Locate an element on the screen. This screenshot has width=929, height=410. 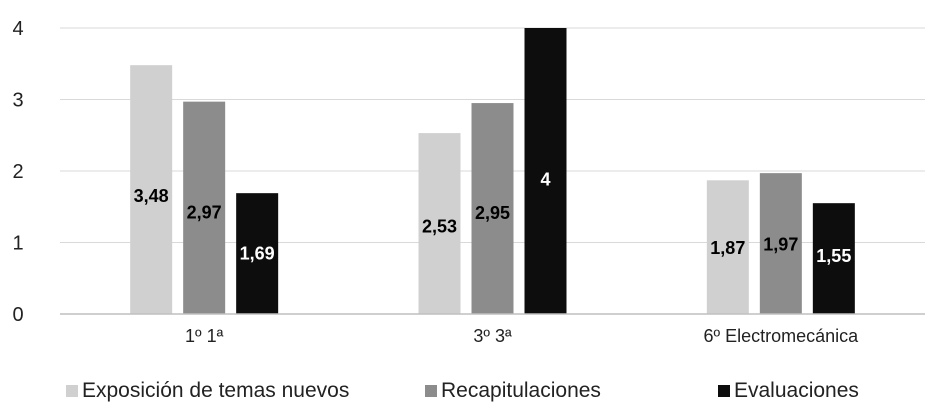
x-tick-label: 6º Electromecánica is located at coordinates (782, 336).